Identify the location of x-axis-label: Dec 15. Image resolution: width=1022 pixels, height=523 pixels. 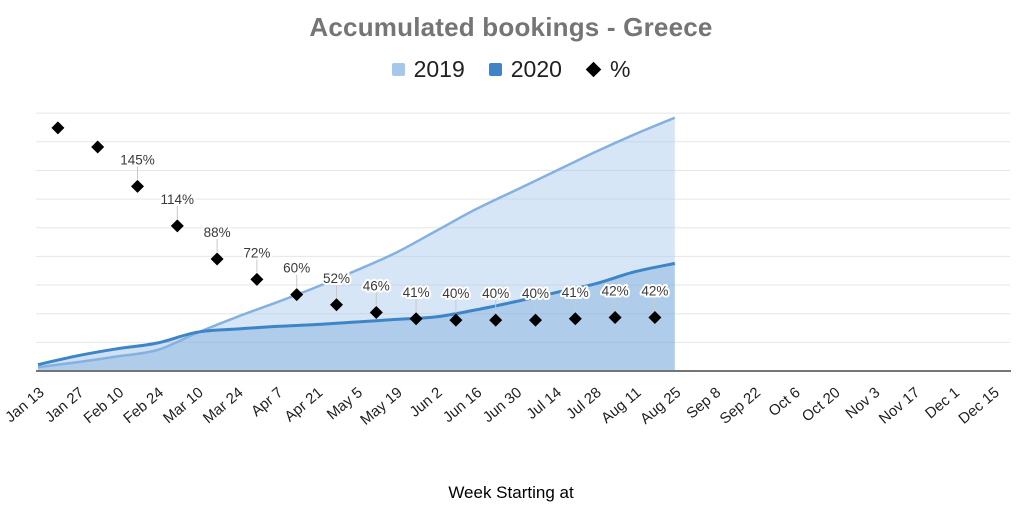
(978, 406).